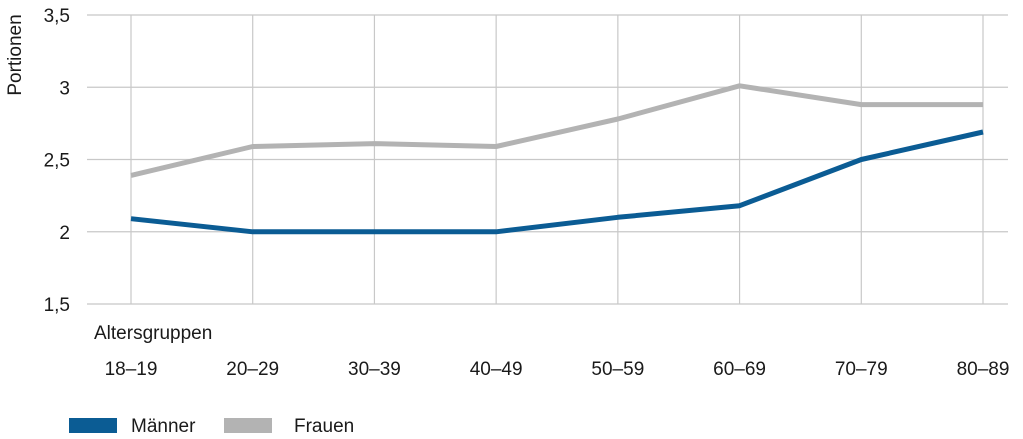 This screenshot has width=1023, height=439. What do you see at coordinates (163, 426) in the screenshot?
I see `legend-label-maenner: Männer` at bounding box center [163, 426].